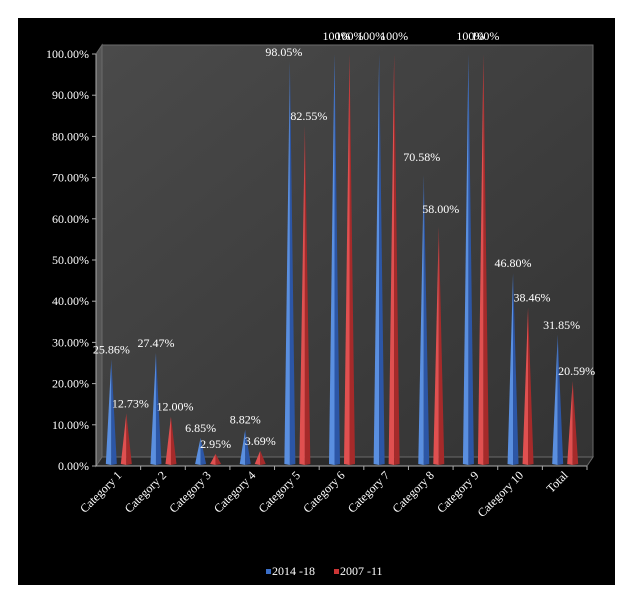 The width and height of the screenshot is (631, 599). What do you see at coordinates (501, 494) in the screenshot?
I see `x-tick-label: Category 10` at bounding box center [501, 494].